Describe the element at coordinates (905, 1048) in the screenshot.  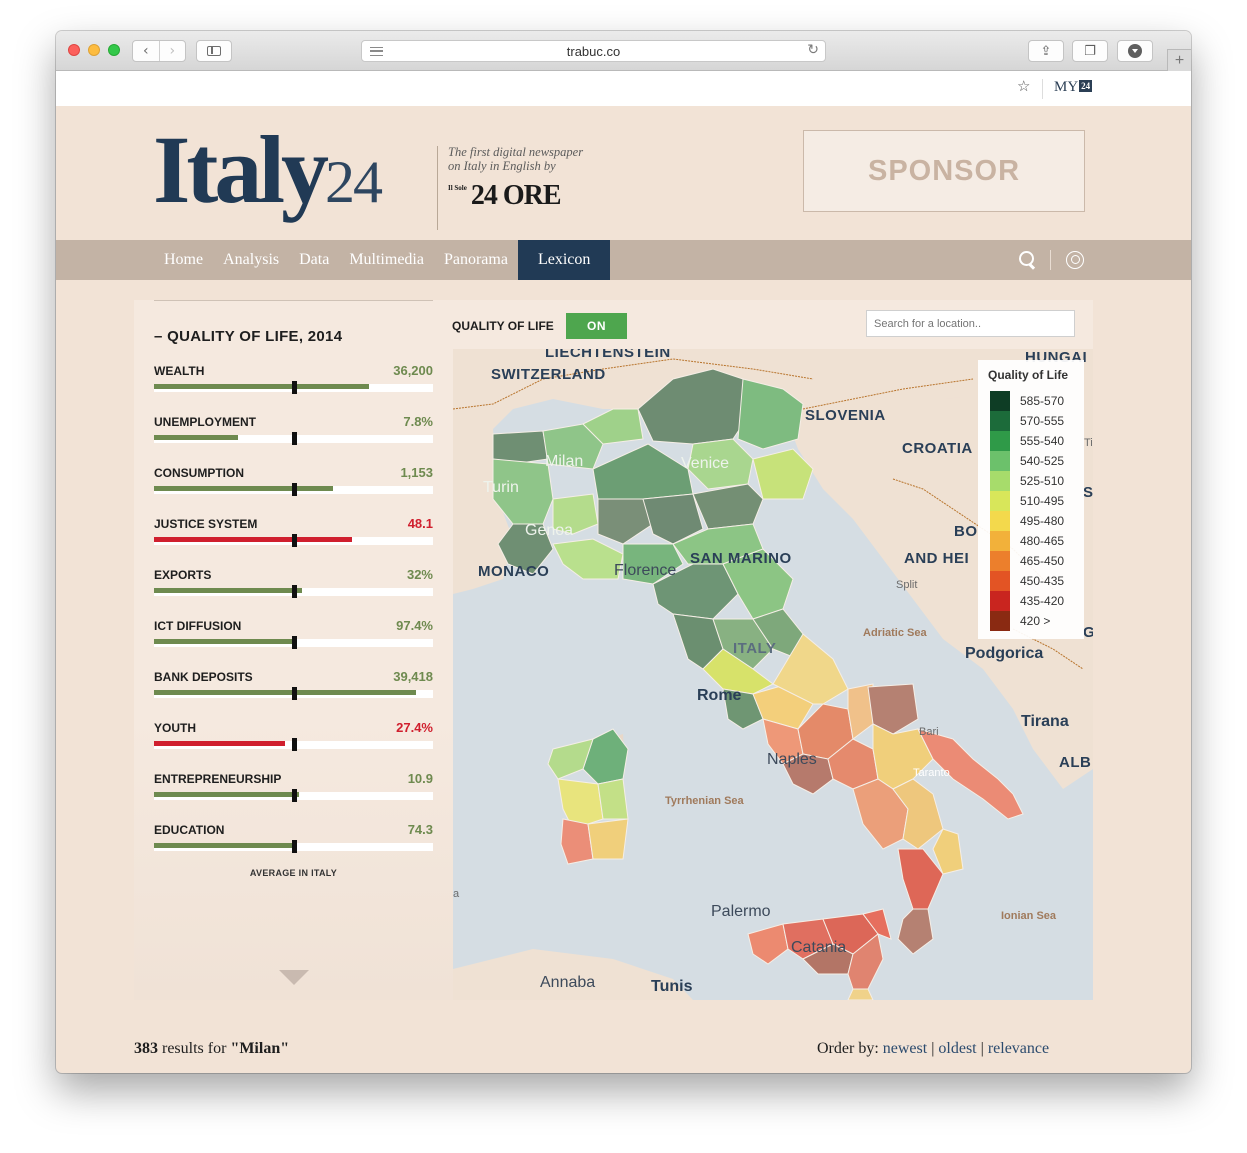
I see `order-newest-link: newest` at that location.